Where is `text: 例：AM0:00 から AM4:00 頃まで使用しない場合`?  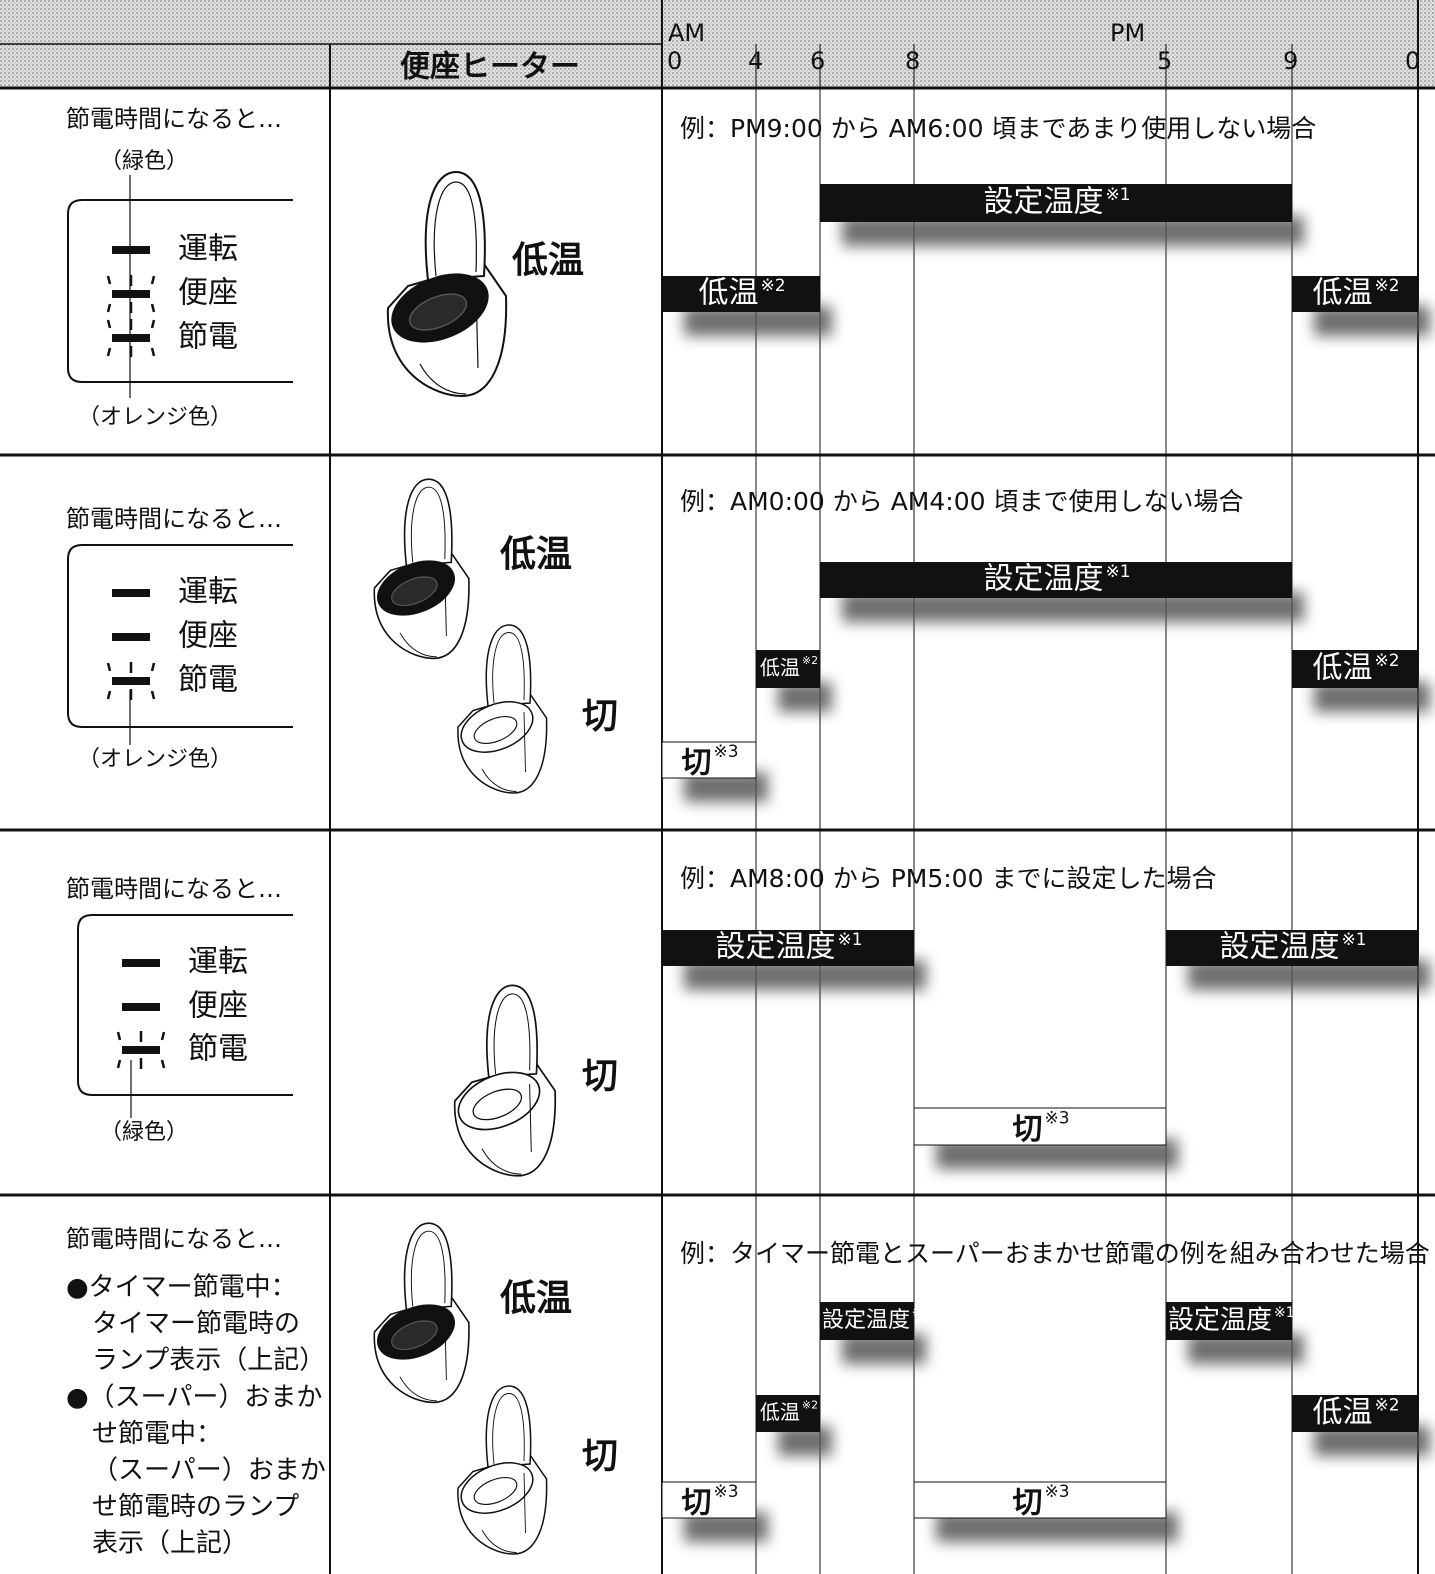 text: 例：AM0:00 から AM4:00 頃まで使用しない場合 is located at coordinates (961, 501).